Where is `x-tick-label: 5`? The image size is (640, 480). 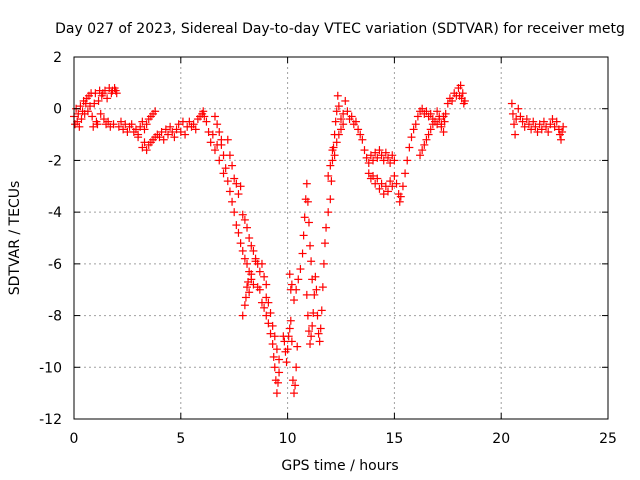
x-tick-label: 5 is located at coordinates (180, 439).